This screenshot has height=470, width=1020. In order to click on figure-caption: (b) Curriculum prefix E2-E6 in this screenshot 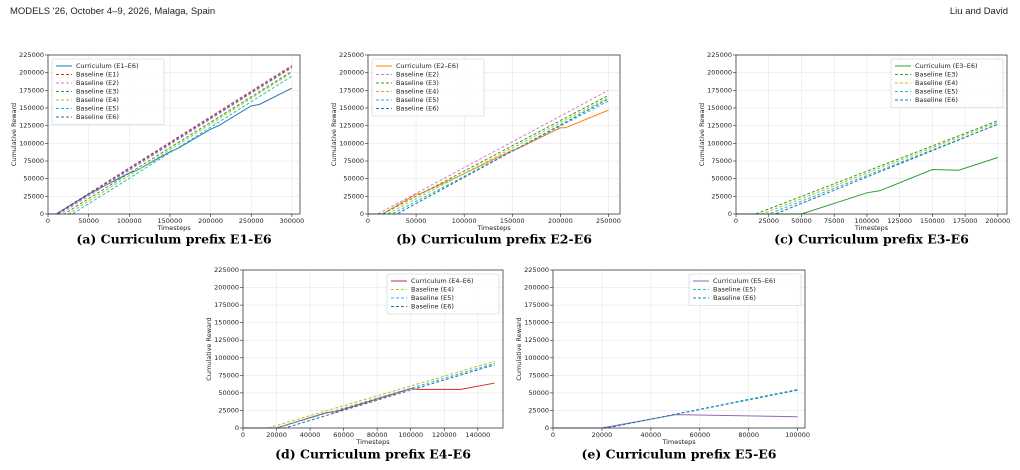, I will do `click(494, 239)`.